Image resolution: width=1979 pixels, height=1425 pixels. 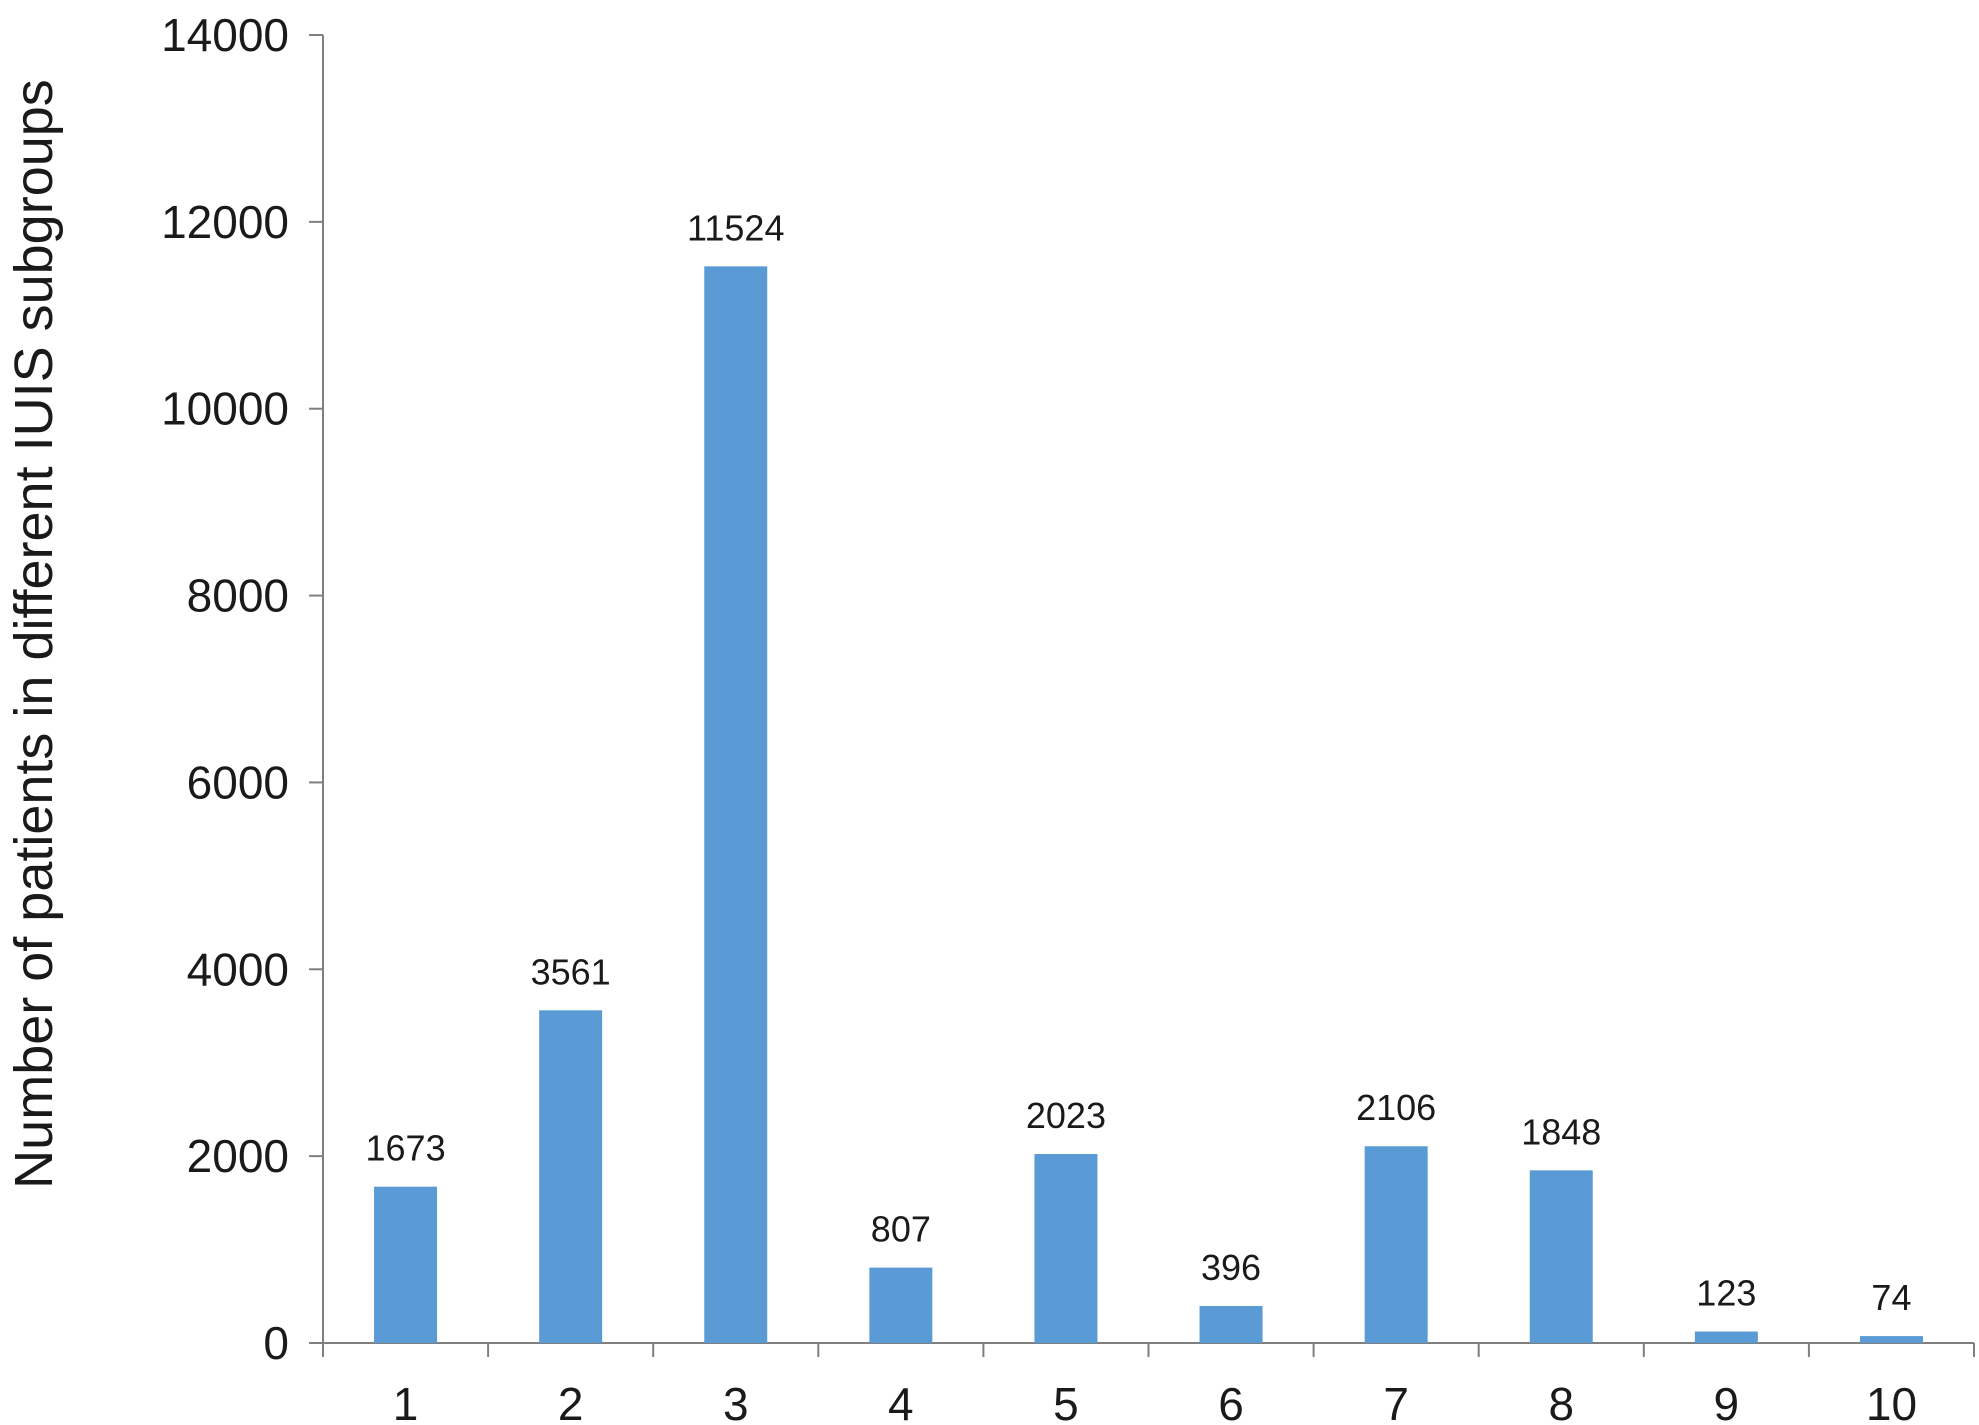 What do you see at coordinates (1231, 1401) in the screenshot?
I see `x-tick-label: 6` at bounding box center [1231, 1401].